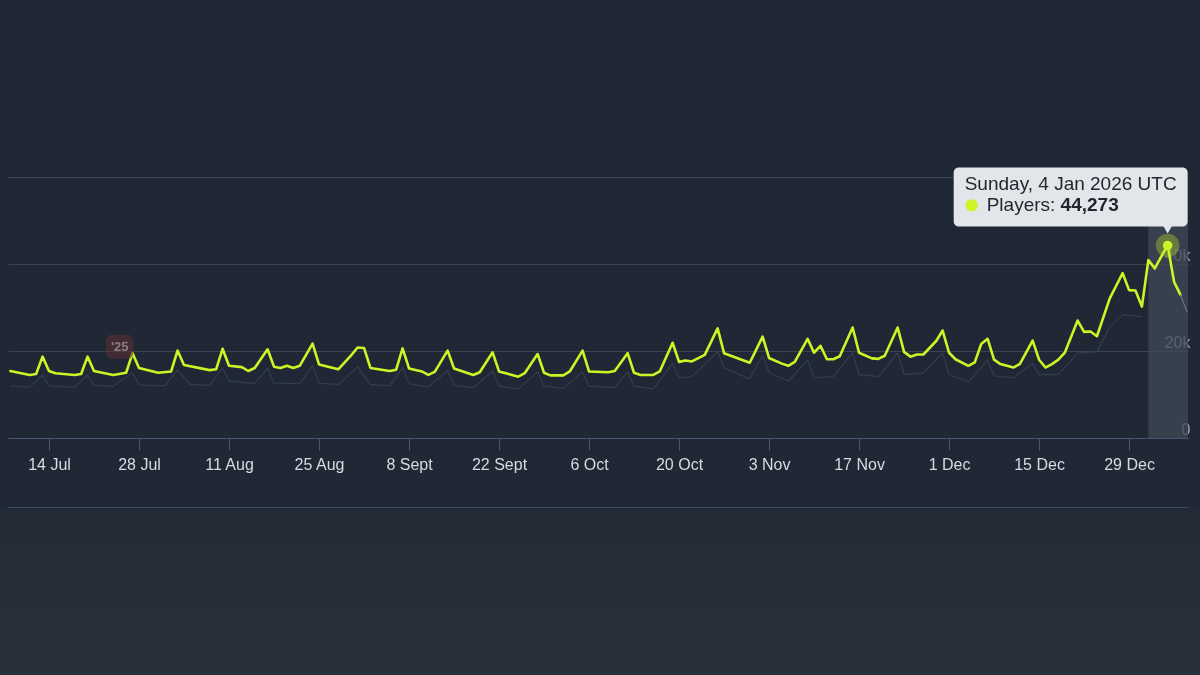 The height and width of the screenshot is (675, 1200). Describe the element at coordinates (1021, 205) in the screenshot. I see `legend-label: Players:` at that location.